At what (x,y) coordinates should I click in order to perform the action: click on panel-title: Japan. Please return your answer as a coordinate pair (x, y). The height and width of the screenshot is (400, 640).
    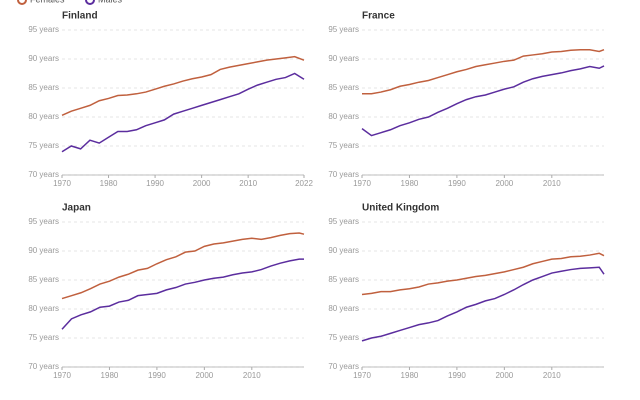
    Looking at the image, I should click on (76, 208).